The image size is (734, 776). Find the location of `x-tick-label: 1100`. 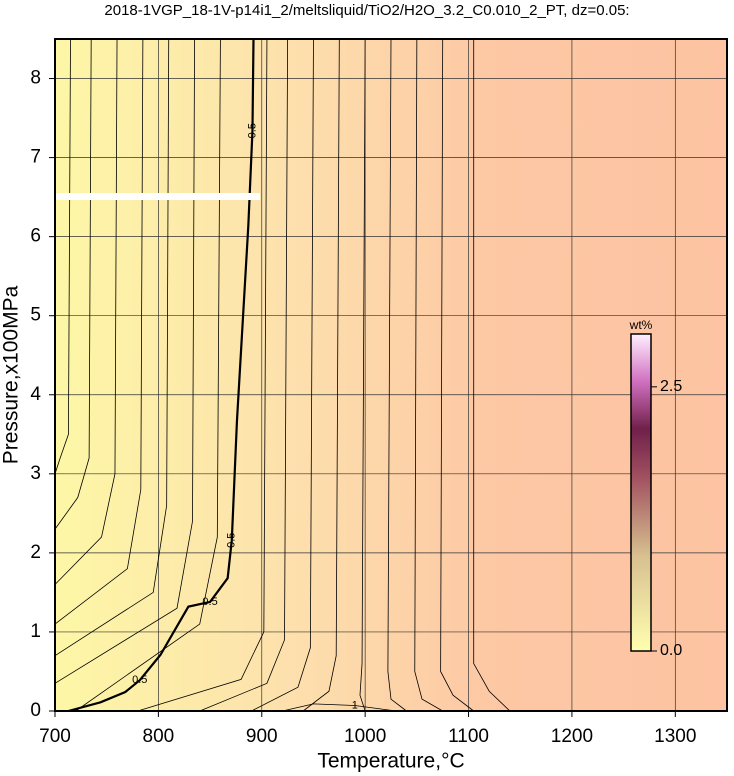

x-tick-label: 1100 is located at coordinates (468, 736).